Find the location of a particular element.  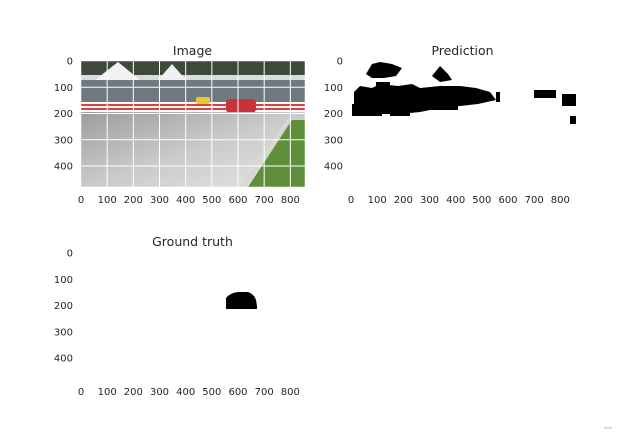

mask-tent-left is located at coordinates (384, 70).